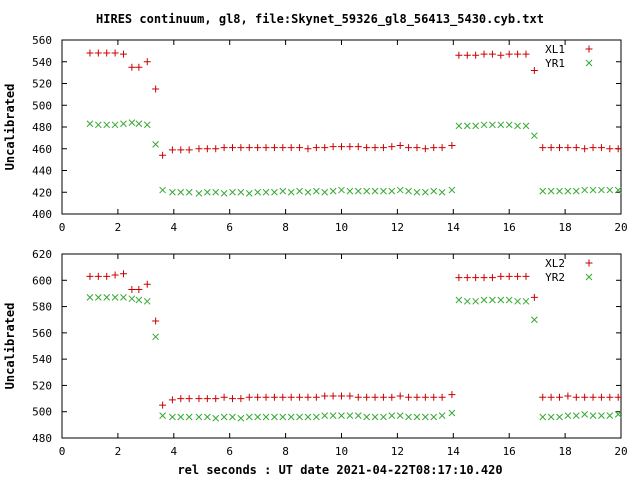 This screenshot has width=640, height=480. Describe the element at coordinates (42, 84) in the screenshot. I see `y-tick-label: 520` at that location.